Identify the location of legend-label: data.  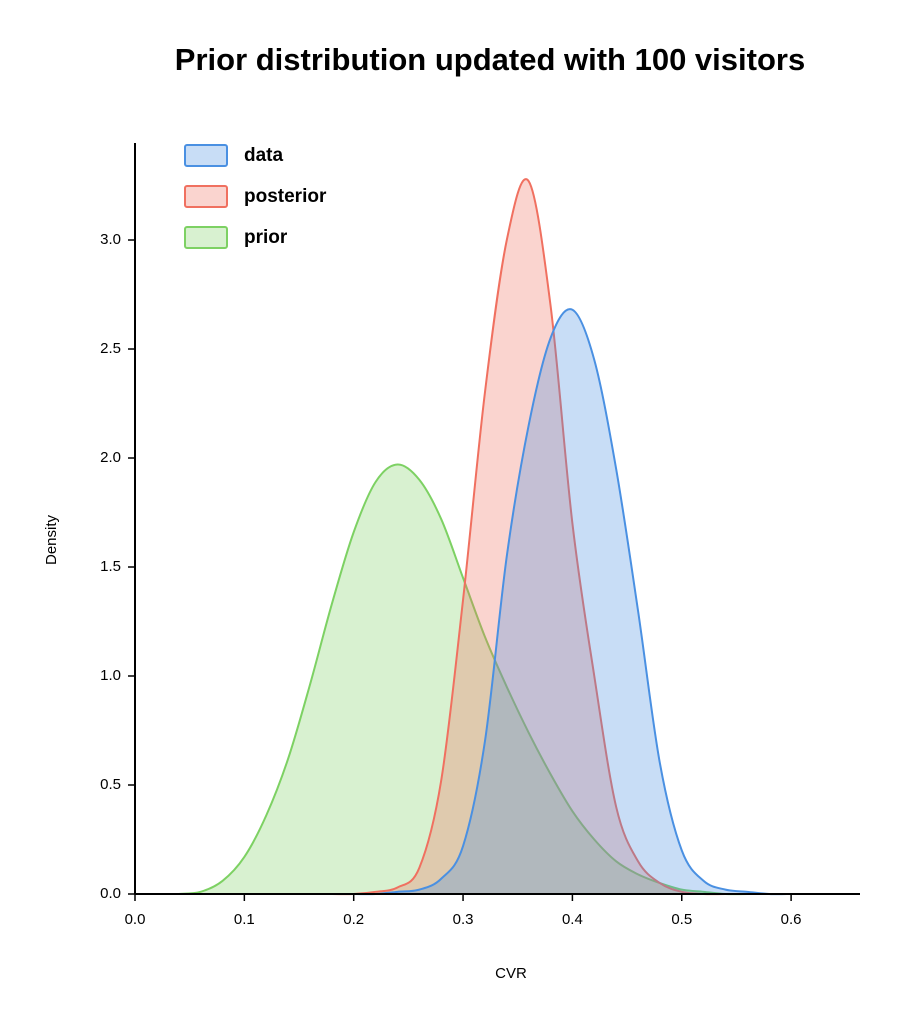
(264, 155).